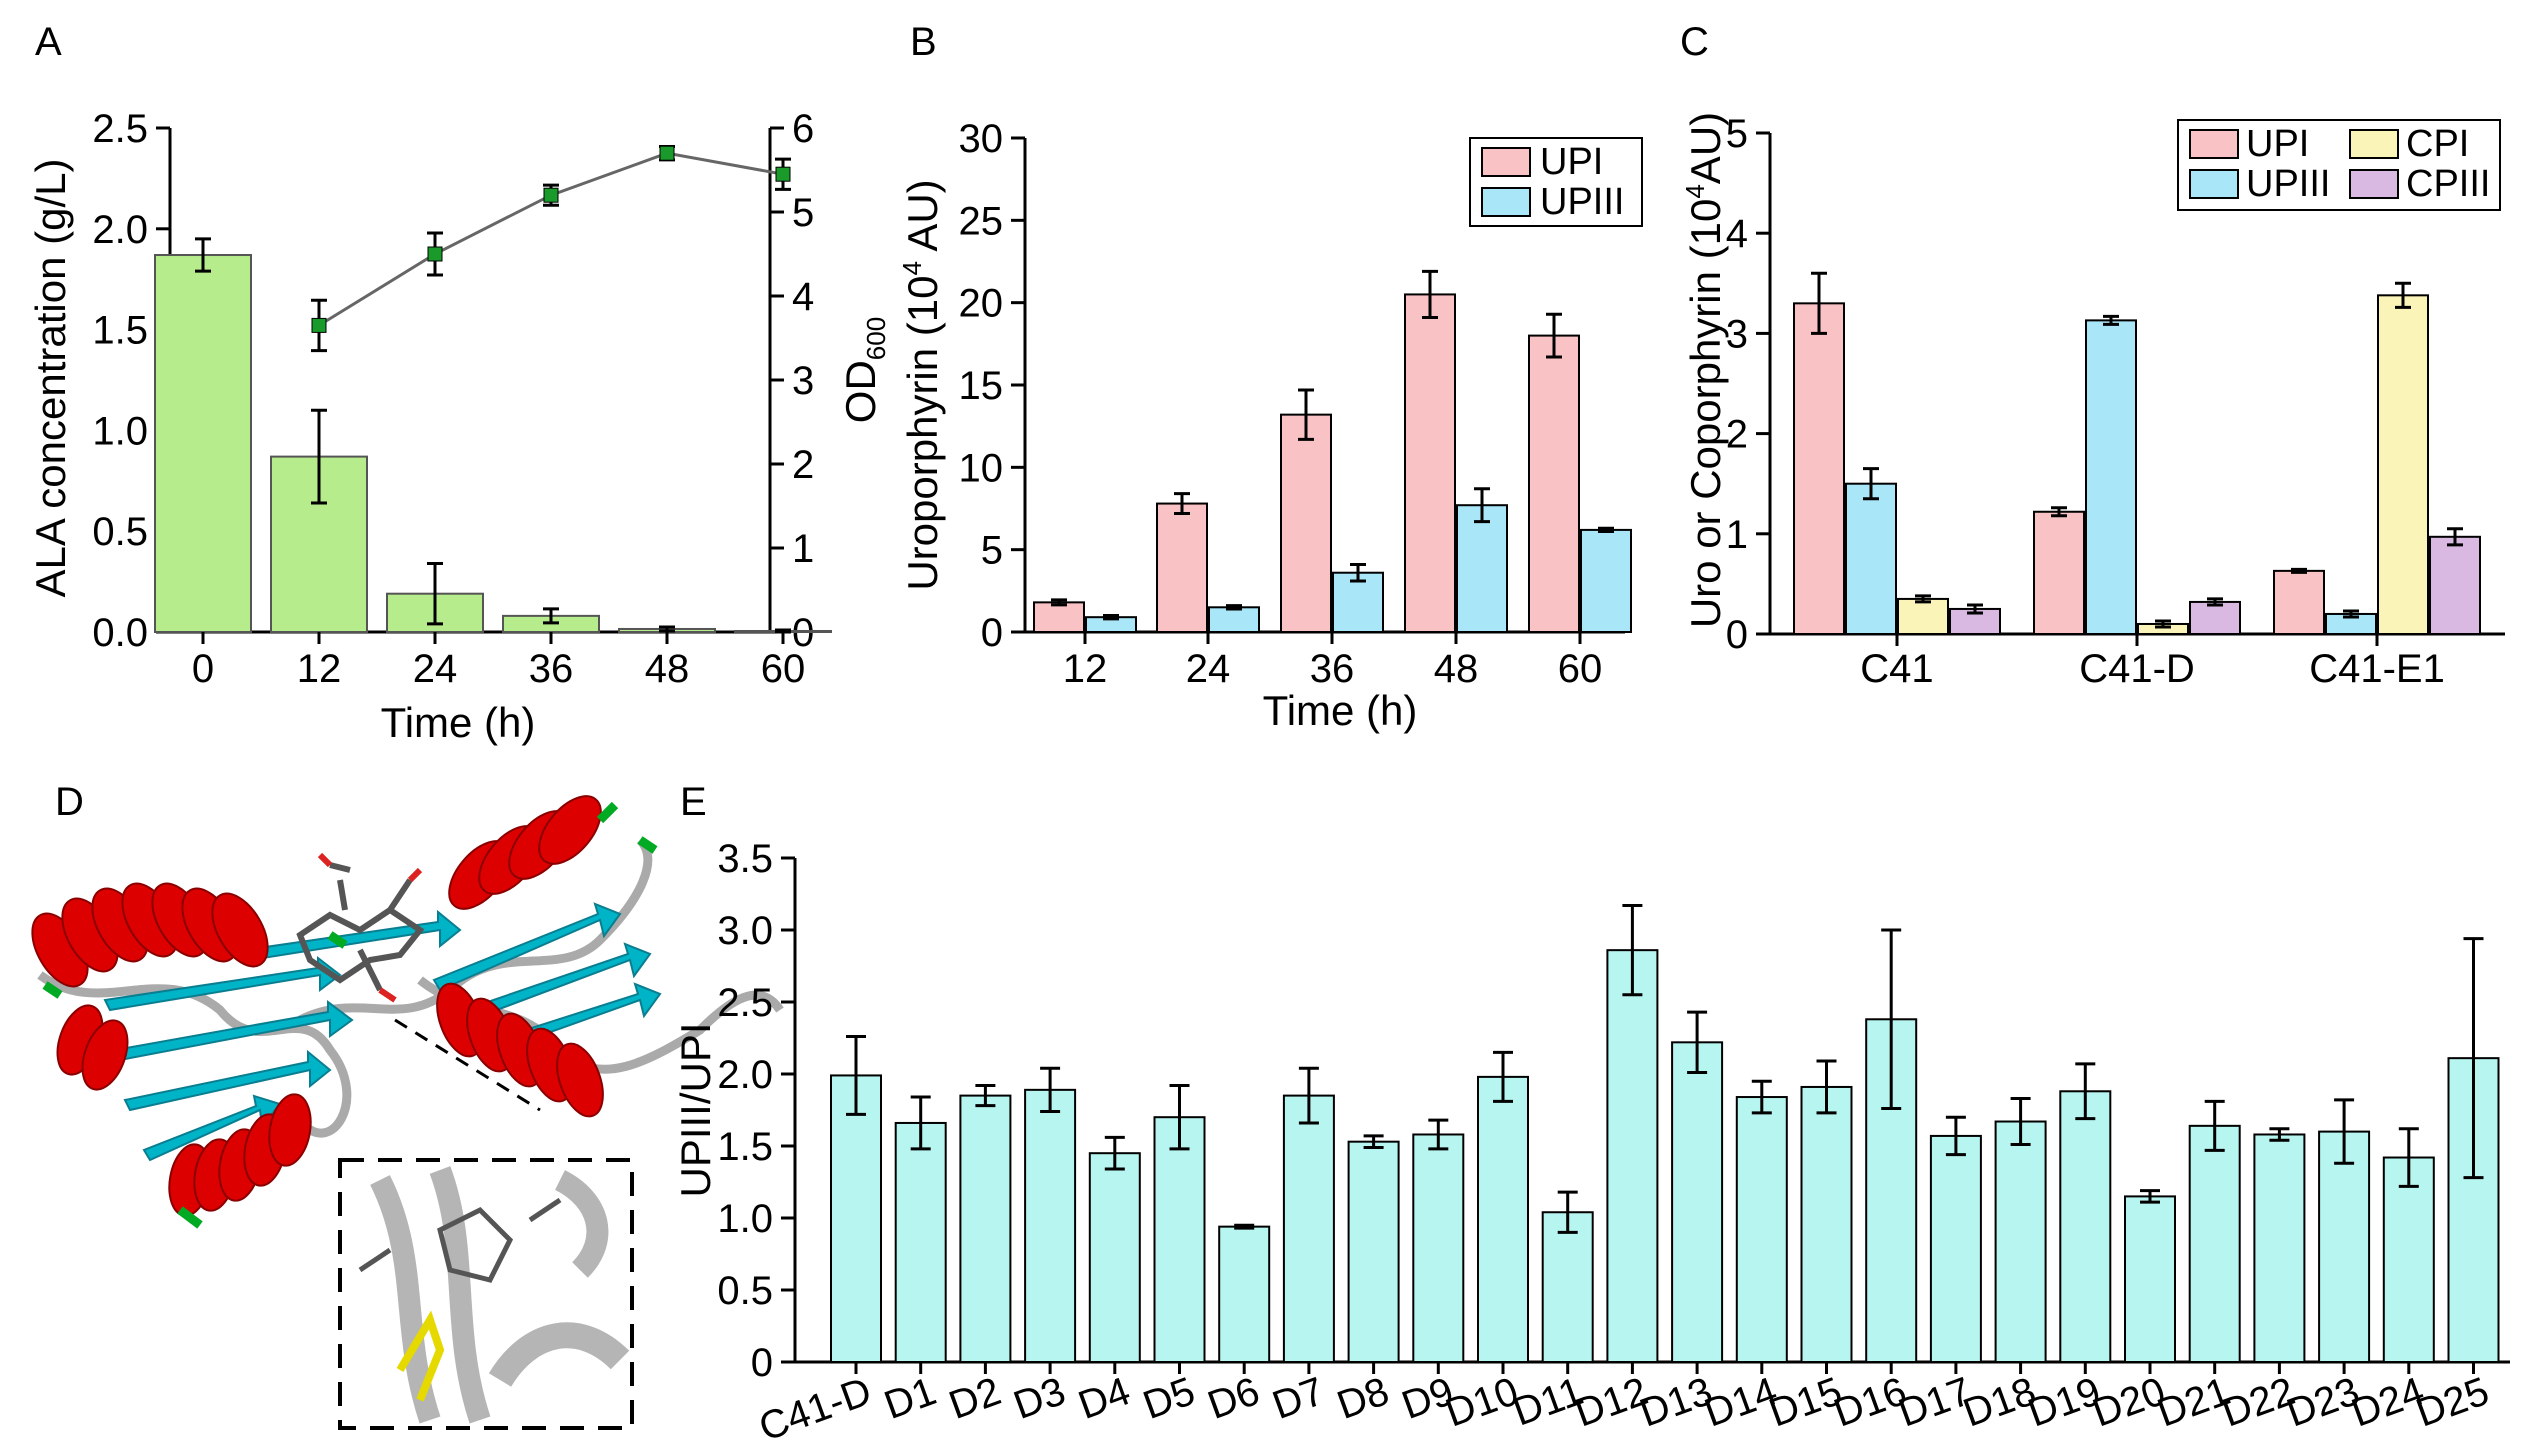  I want to click on chart-a-x-tick-label: 36, so click(551, 669).